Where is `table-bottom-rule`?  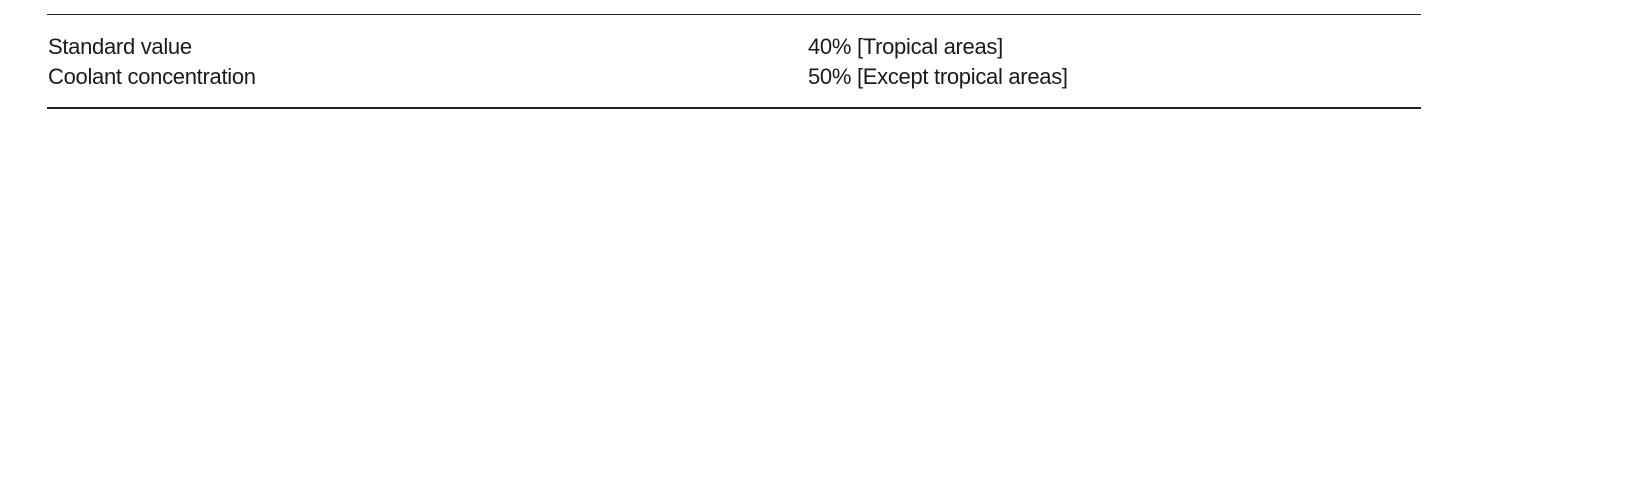
table-bottom-rule is located at coordinates (734, 108).